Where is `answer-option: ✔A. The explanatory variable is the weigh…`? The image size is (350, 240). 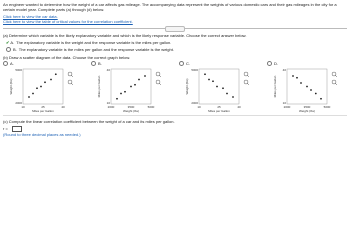
answer-option: ✔A. The explanatory variable is the weigh… is located at coordinates (88, 42).